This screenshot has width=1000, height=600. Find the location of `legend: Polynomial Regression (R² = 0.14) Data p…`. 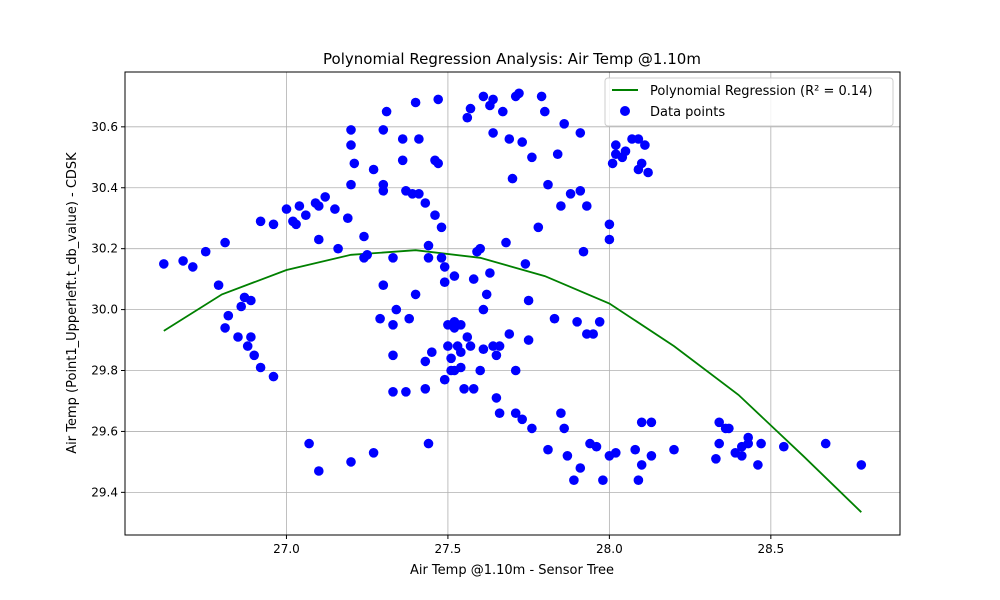

legend: Polynomial Regression (R² = 0.14) Data p… is located at coordinates (749, 102).